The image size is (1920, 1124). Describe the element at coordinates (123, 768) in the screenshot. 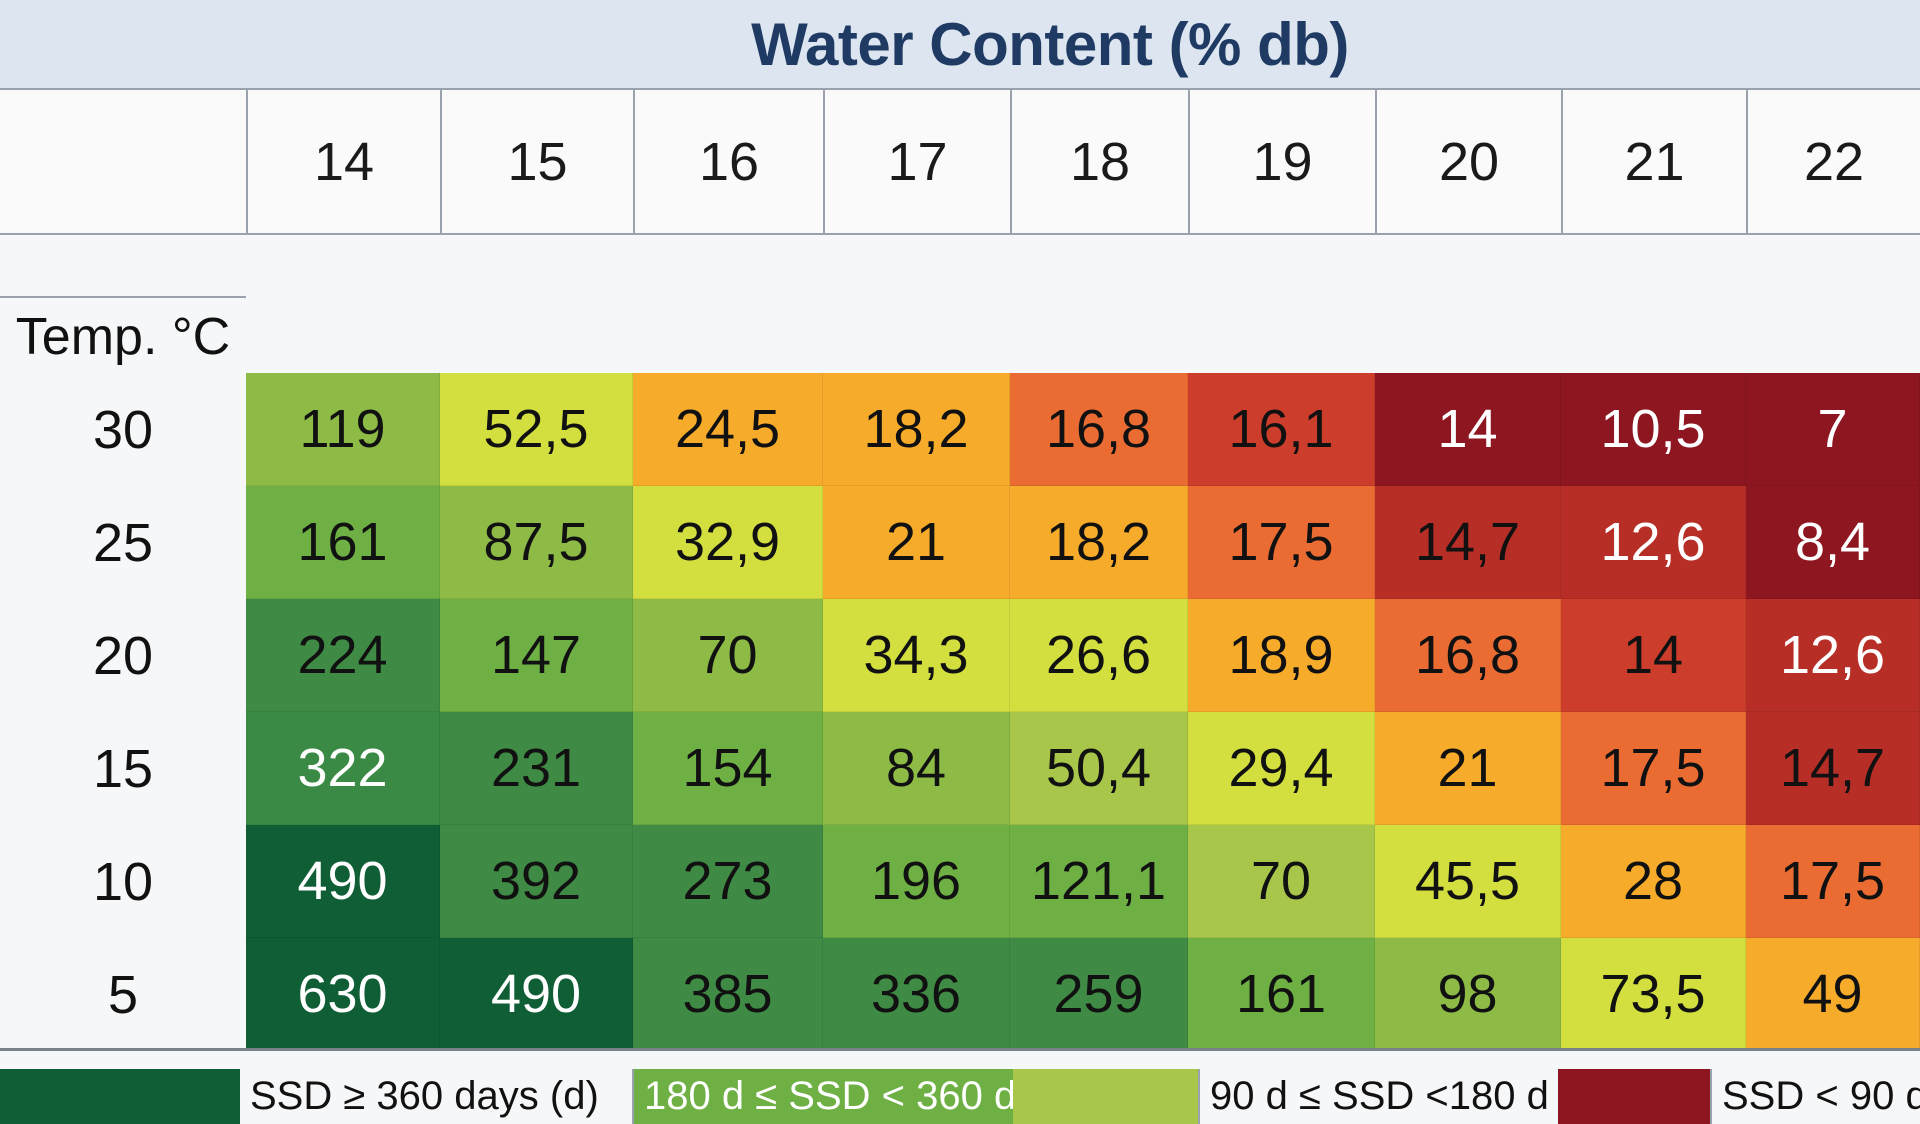

I see `row-label-15: 15` at that location.